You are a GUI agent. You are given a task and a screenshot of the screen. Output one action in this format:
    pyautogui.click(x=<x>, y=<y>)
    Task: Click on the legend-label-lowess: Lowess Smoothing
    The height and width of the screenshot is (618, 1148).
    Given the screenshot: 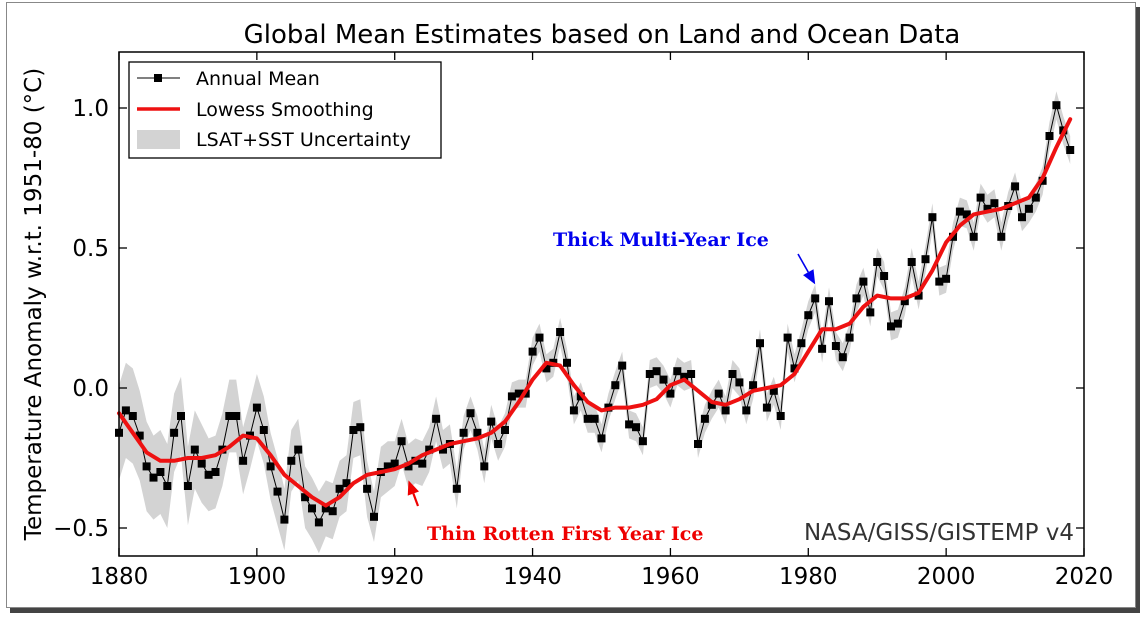 What is the action you would take?
    pyautogui.click(x=285, y=110)
    